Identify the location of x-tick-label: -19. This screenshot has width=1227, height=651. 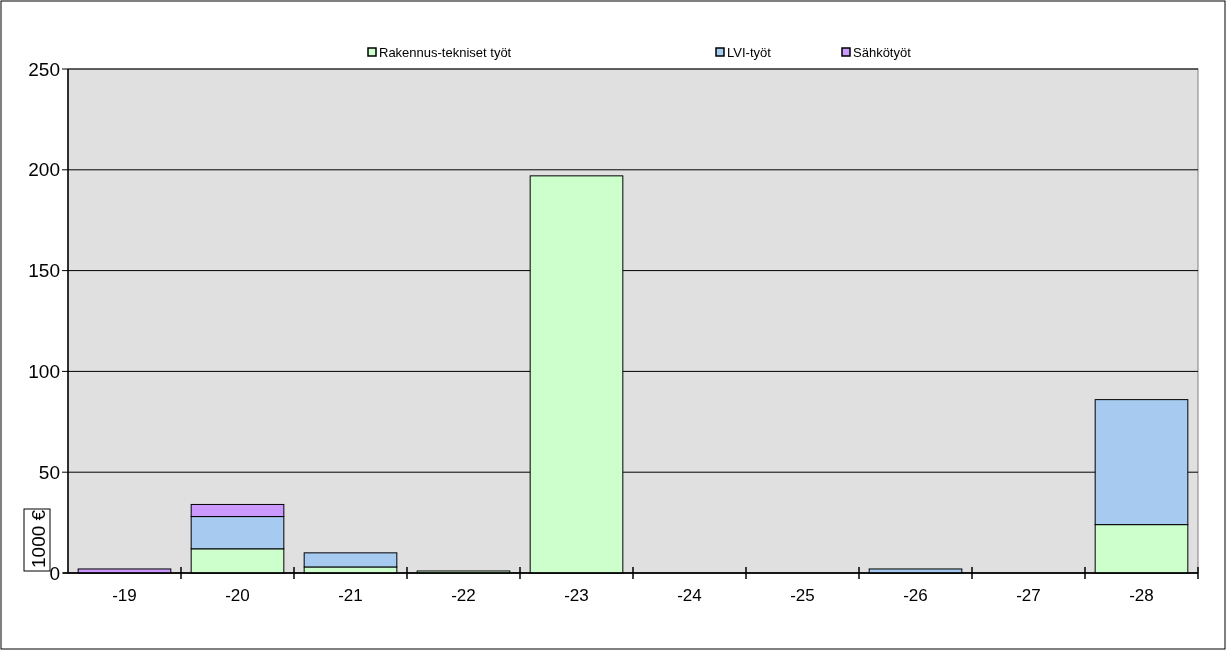
(124, 595).